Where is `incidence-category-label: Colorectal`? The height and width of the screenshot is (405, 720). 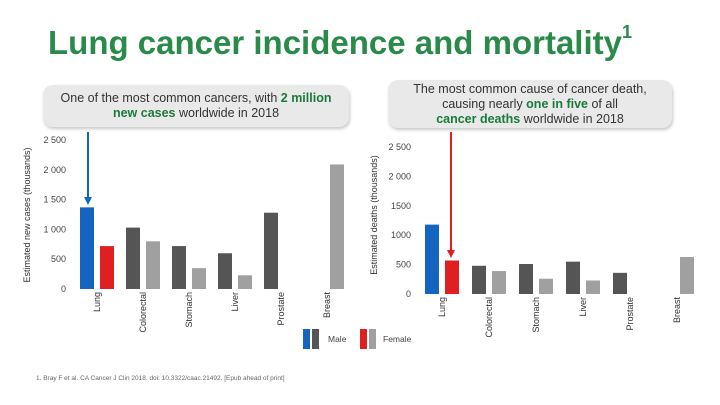
incidence-category-label: Colorectal is located at coordinates (143, 312).